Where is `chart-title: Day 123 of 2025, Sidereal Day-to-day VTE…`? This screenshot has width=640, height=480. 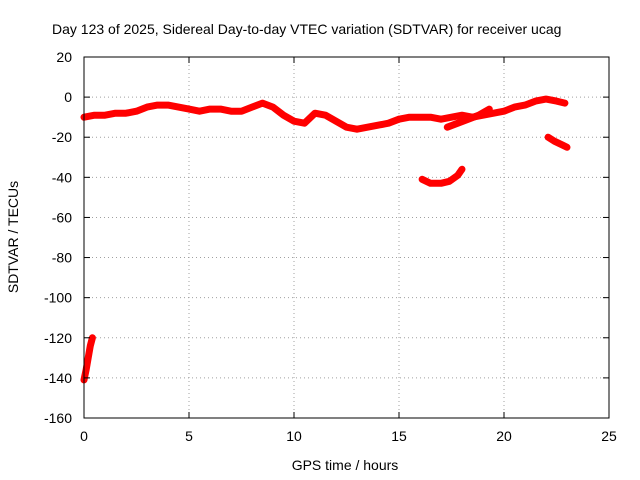 chart-title: Day 123 of 2025, Sidereal Day-to-day VTE… is located at coordinates (306, 29).